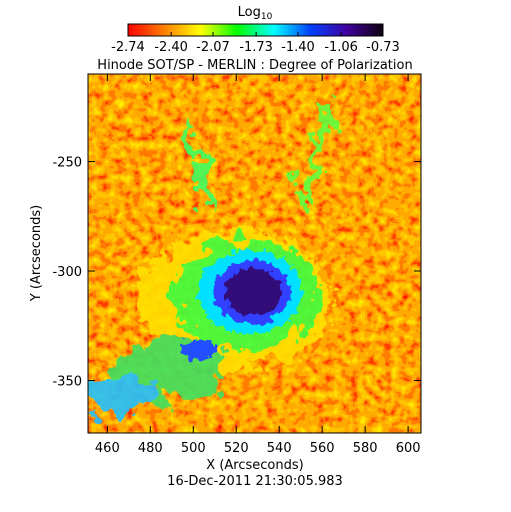 This screenshot has height=512, width=511. I want to click on x-tick-label: 600, so click(408, 448).